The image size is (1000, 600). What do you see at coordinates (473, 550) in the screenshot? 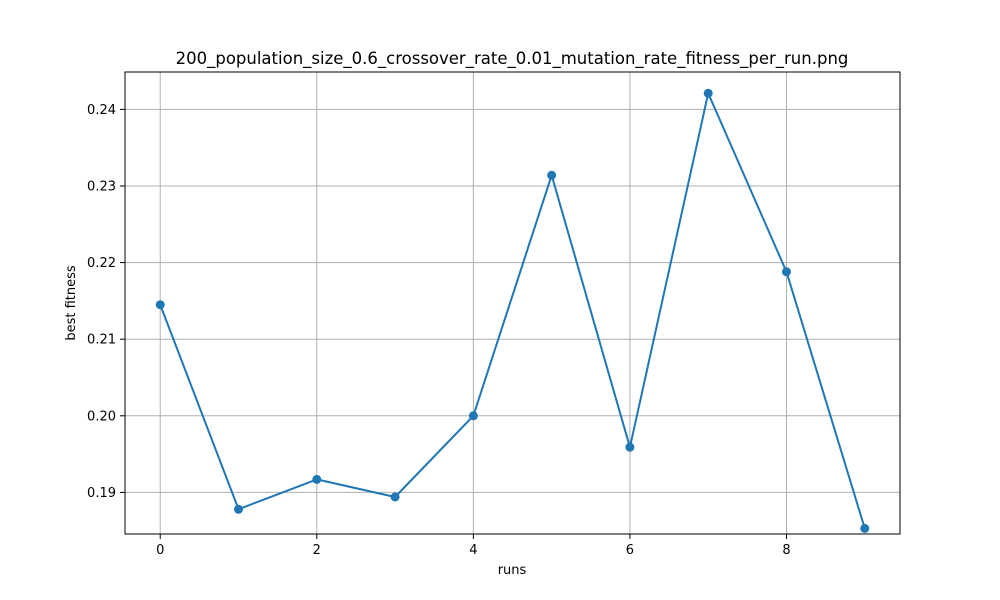
I see `x-tick-label: 4` at bounding box center [473, 550].